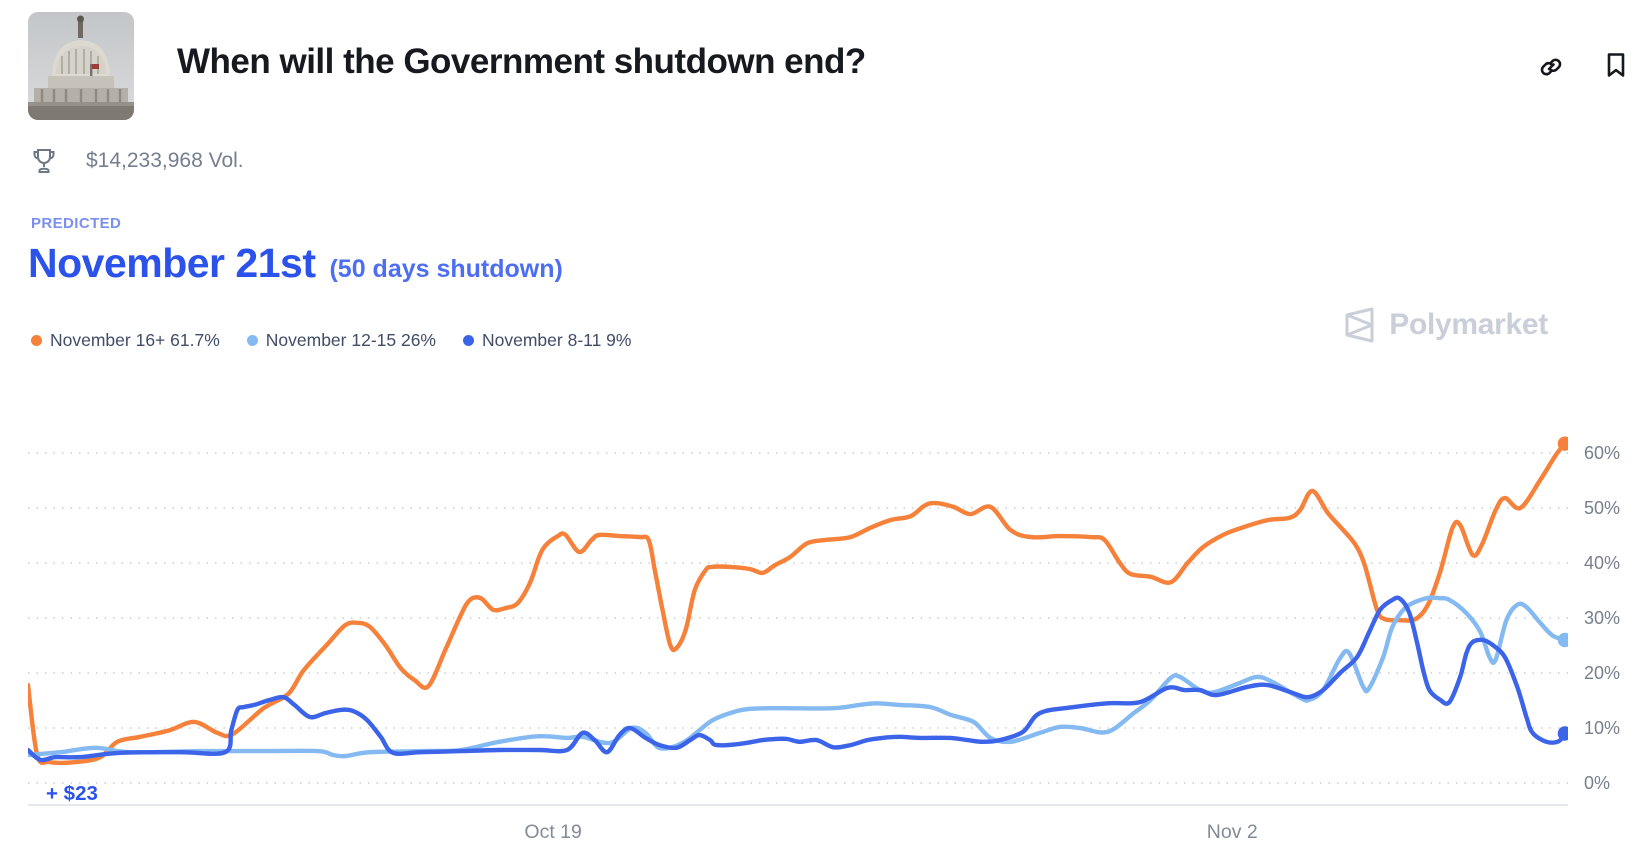 Image resolution: width=1642 pixels, height=851 pixels. I want to click on y-tick-label: 40%, so click(1602, 563).